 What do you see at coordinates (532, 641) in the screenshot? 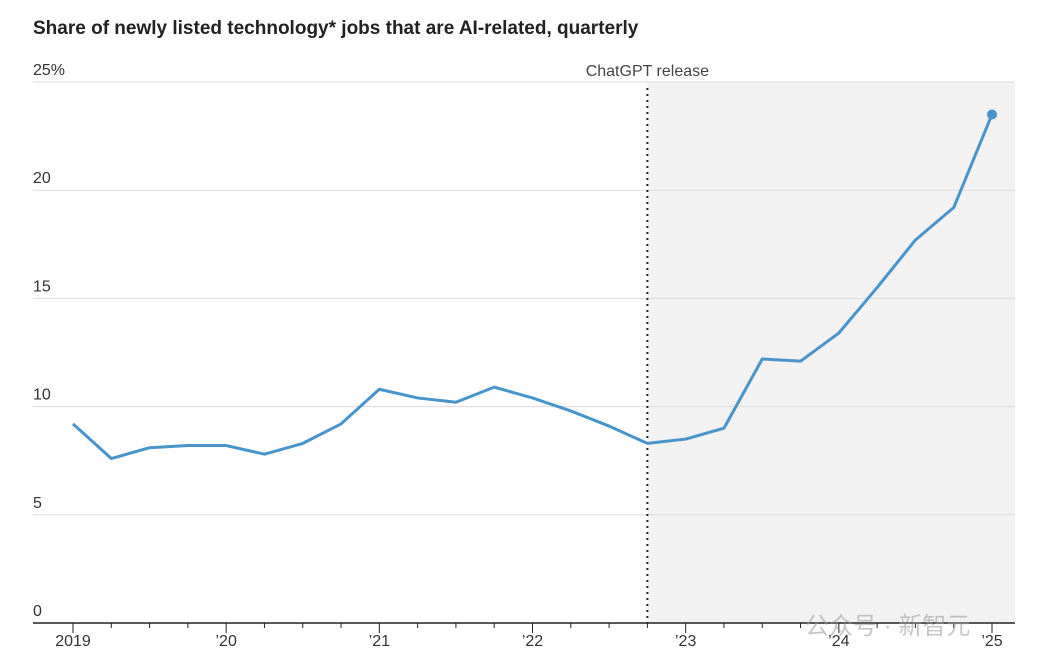
I see `x-tick-label: ’22` at bounding box center [532, 641].